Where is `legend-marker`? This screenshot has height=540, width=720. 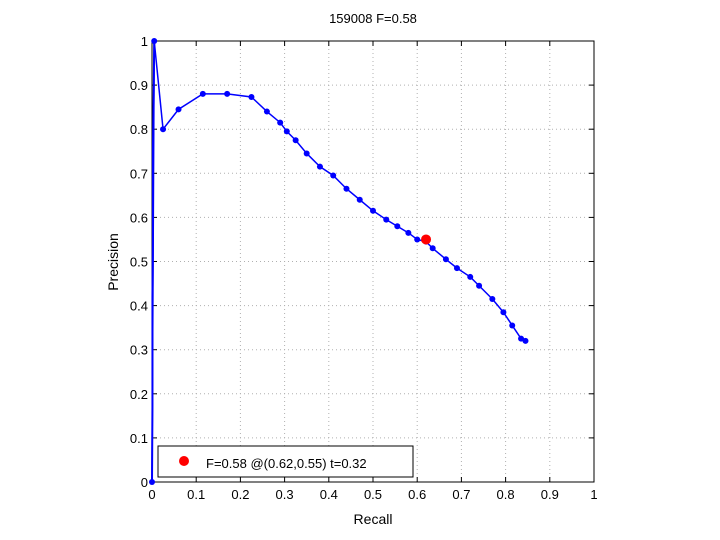
legend-marker is located at coordinates (184, 461).